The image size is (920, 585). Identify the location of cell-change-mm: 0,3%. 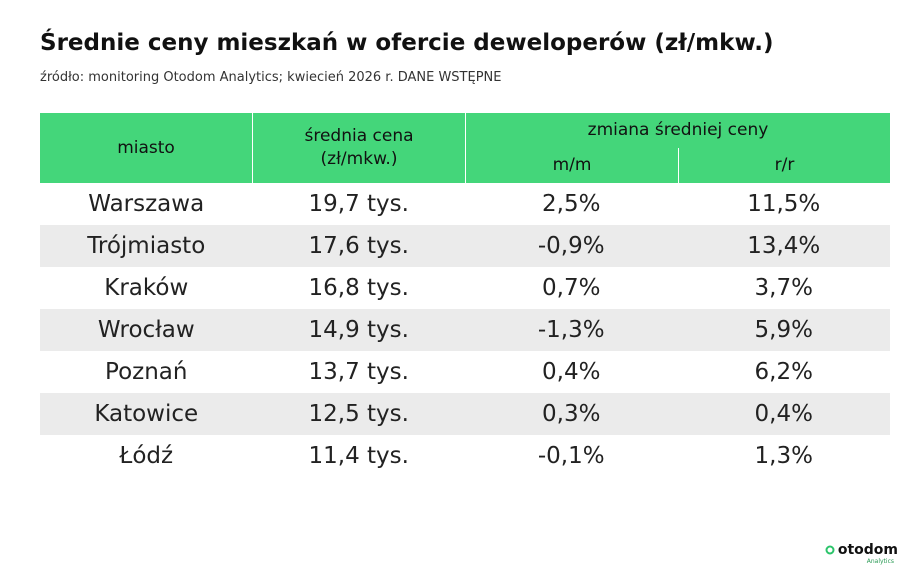
(571, 414).